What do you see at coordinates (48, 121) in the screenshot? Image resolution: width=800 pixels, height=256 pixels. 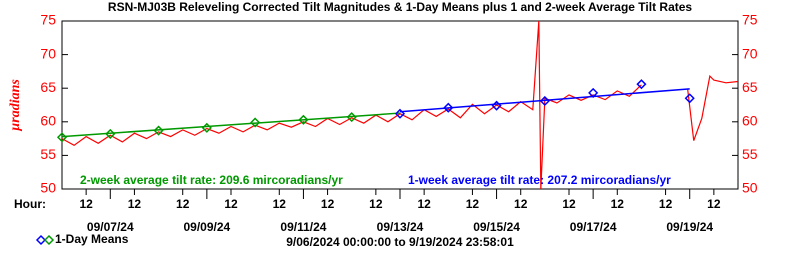 I see `y-tick-label: 60` at bounding box center [48, 121].